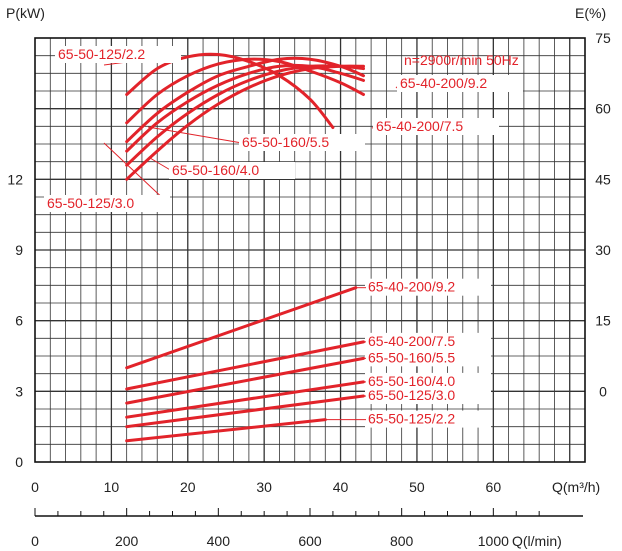 This screenshot has height=551, width=622. Describe the element at coordinates (188, 487) in the screenshot. I see `x-tick-label: 20` at that location.